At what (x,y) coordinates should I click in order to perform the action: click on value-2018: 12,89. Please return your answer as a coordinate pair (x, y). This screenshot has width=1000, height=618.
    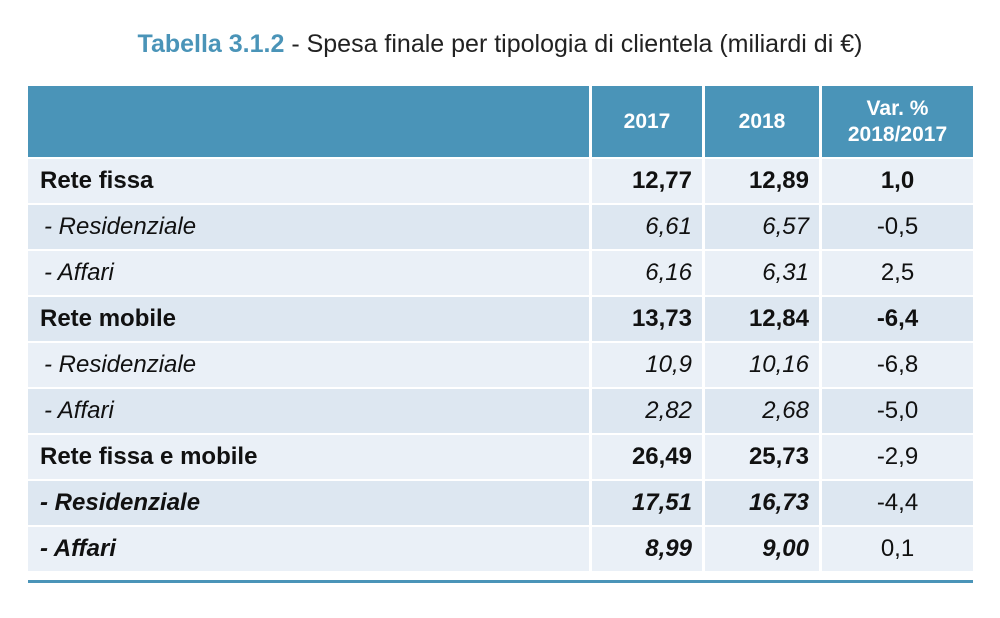
    Looking at the image, I should click on (762, 181).